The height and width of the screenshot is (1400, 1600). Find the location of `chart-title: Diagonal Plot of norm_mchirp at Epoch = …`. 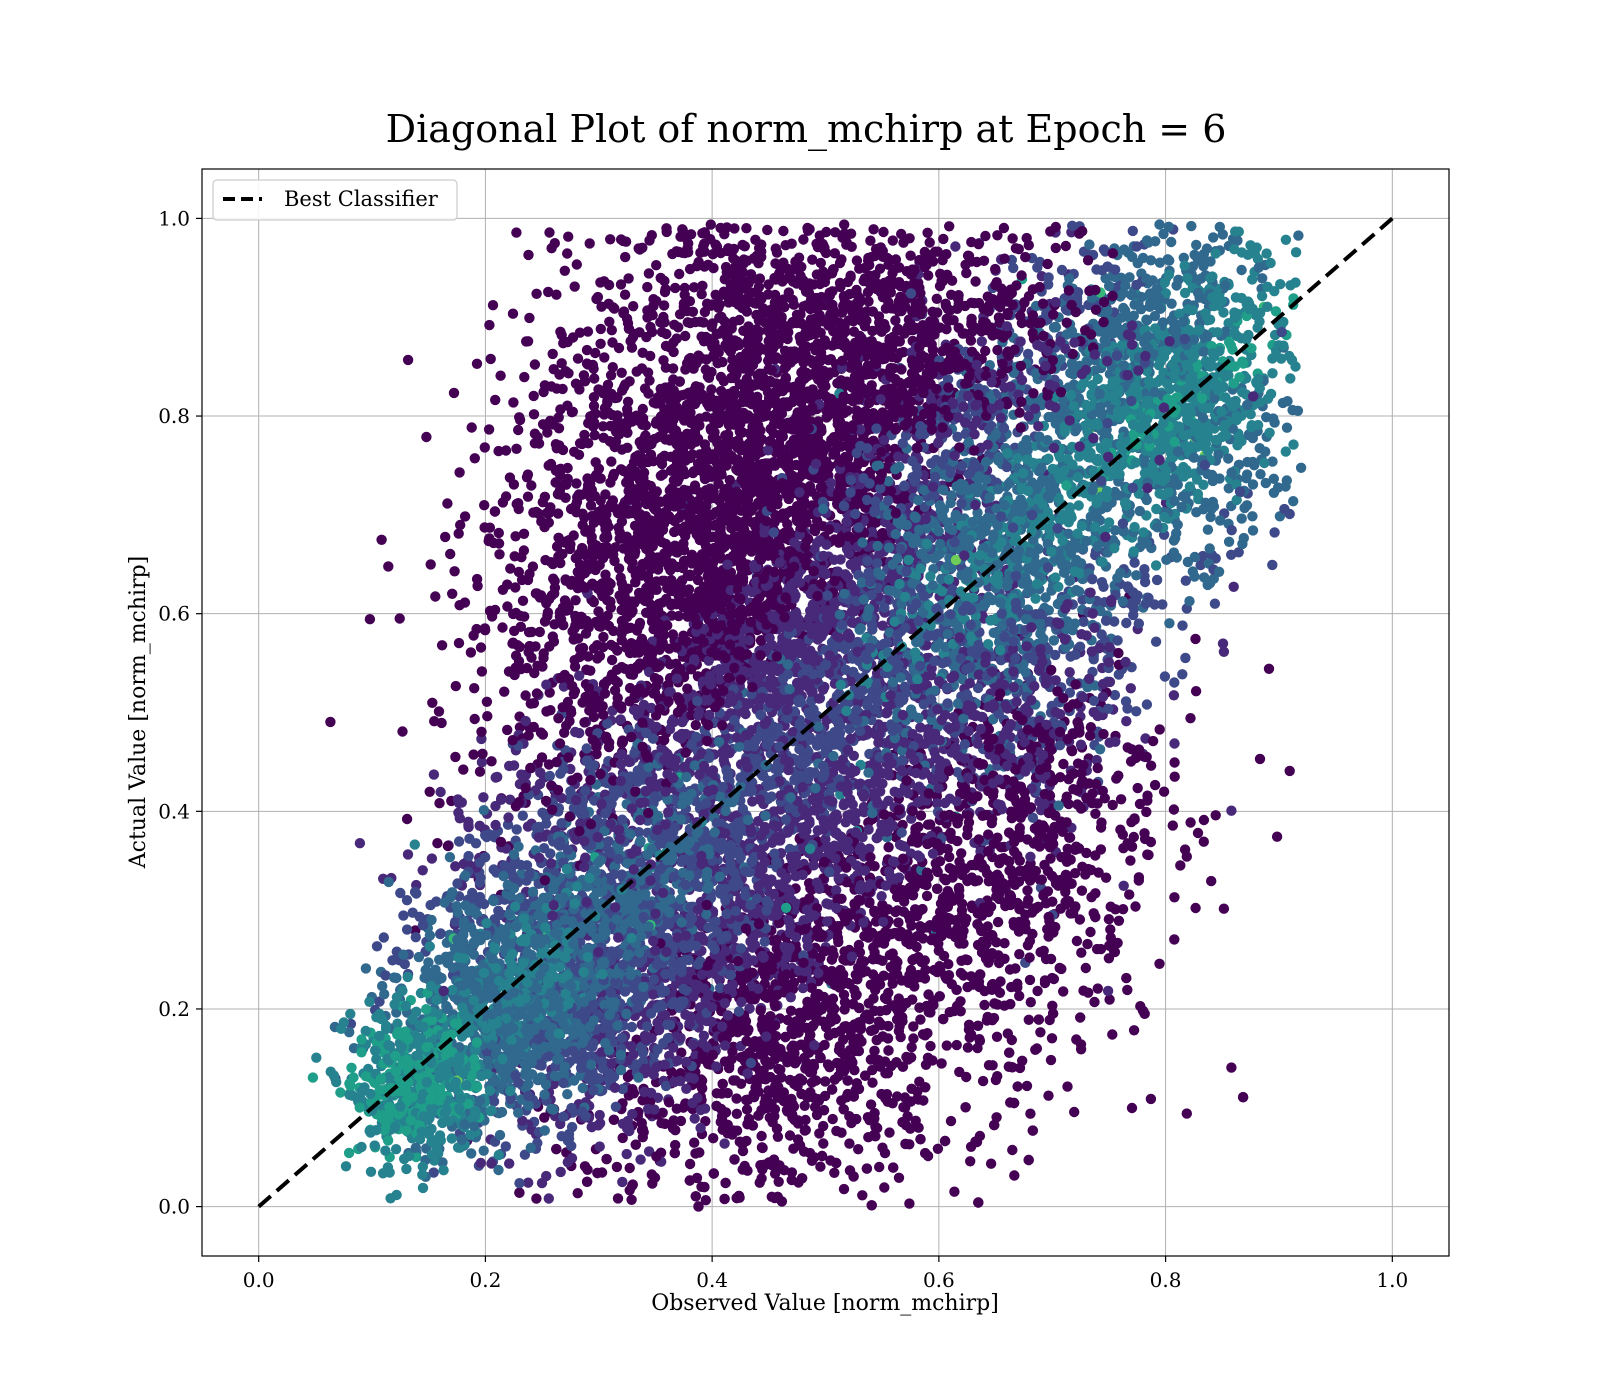

chart-title: Diagonal Plot of norm_mchirp at Epoch = … is located at coordinates (806, 129).